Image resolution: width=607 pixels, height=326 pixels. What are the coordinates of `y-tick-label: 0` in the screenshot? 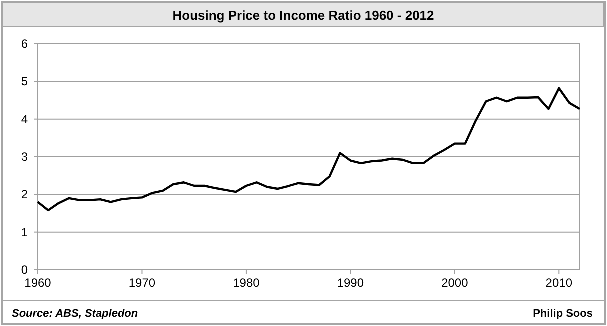 It's located at (24, 270).